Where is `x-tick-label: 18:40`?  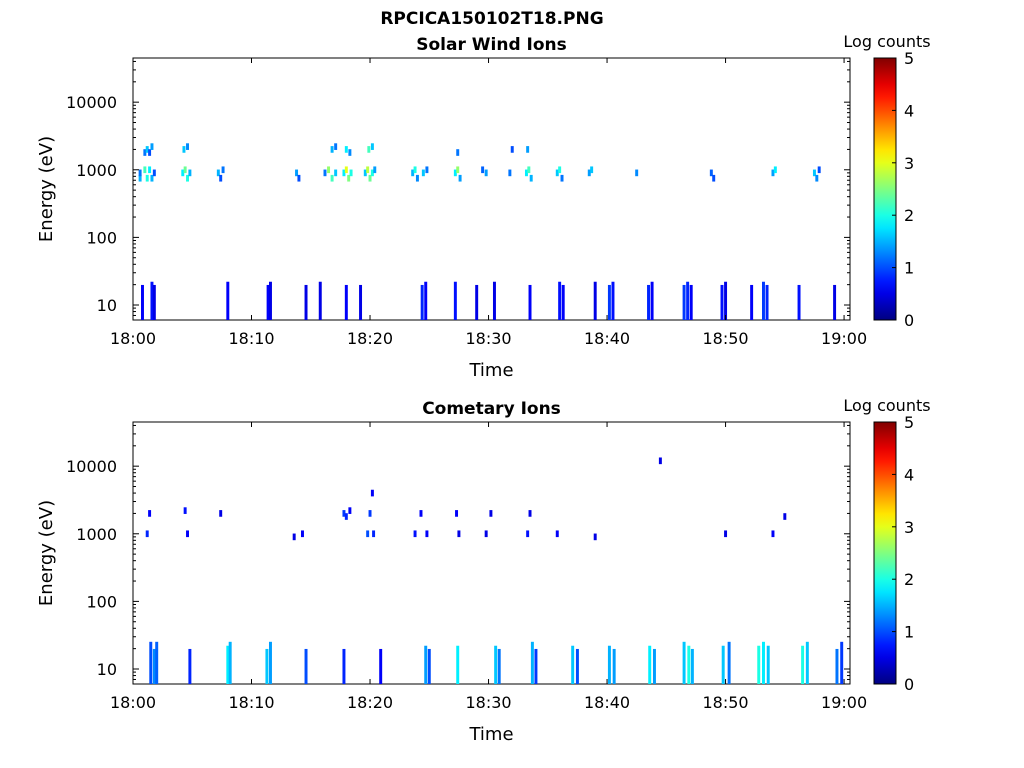
x-tick-label: 18:40 is located at coordinates (607, 702).